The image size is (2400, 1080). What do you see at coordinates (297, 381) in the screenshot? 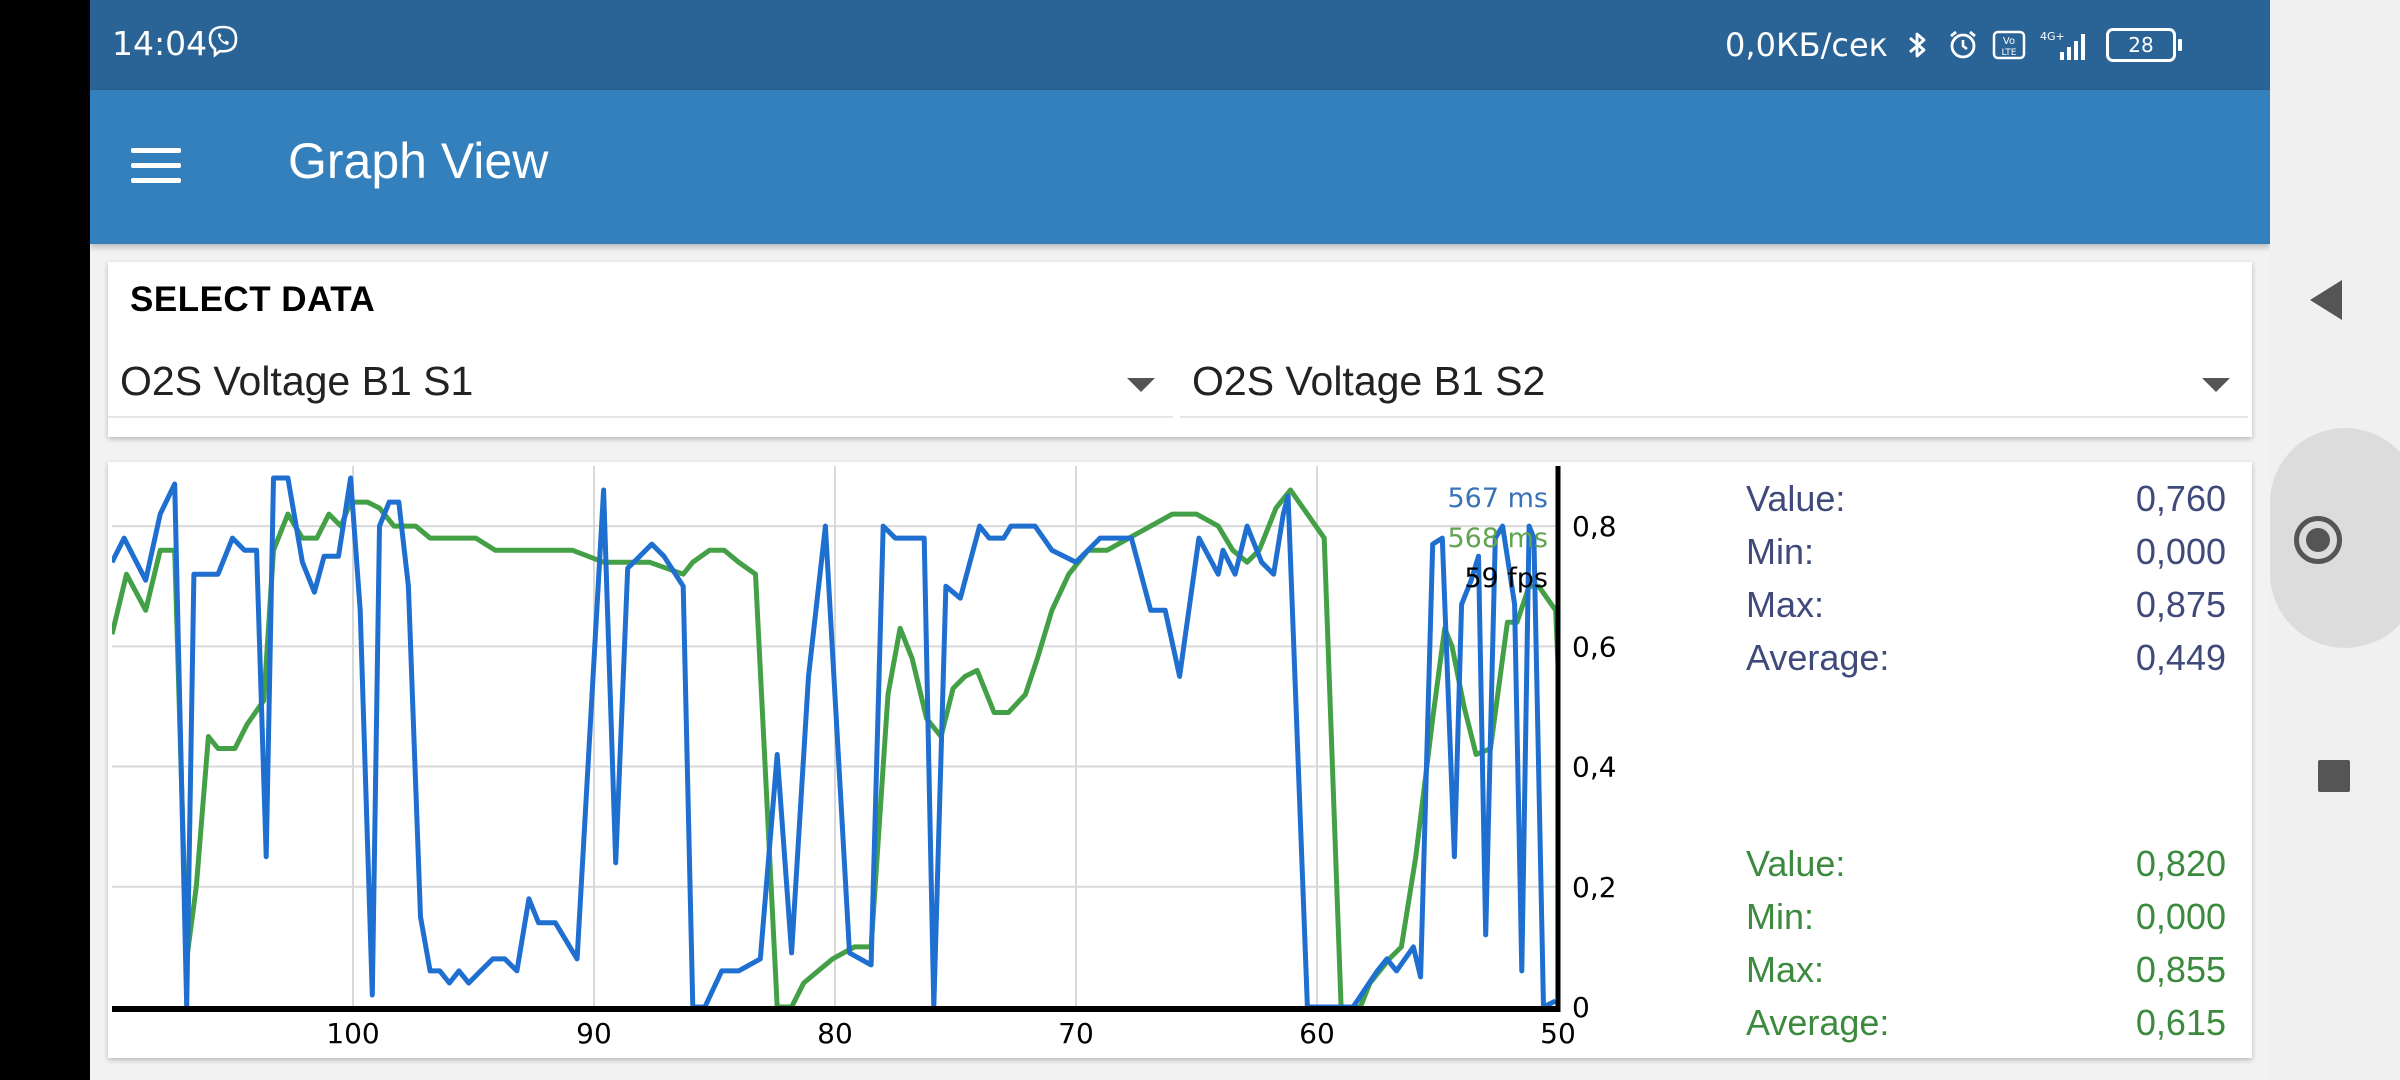
I see `data-select-1-value: O2S Voltage B1 S1` at bounding box center [297, 381].